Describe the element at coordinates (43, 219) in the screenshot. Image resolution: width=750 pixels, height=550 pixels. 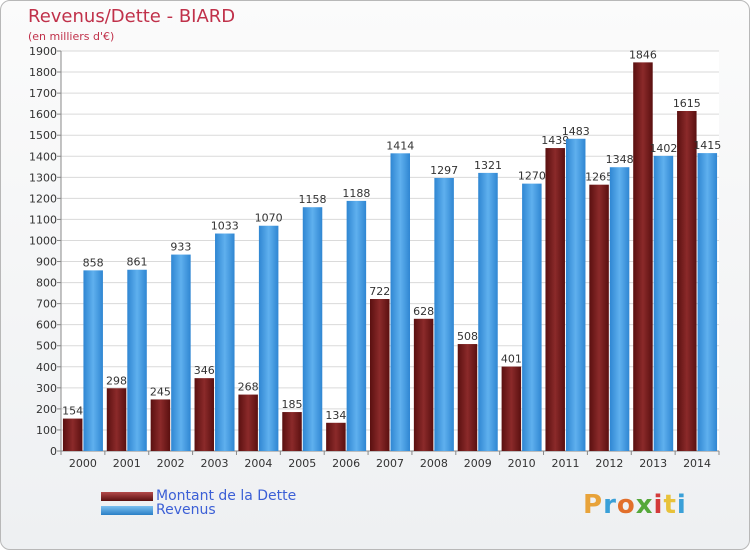
I see `y-tick-label: 1100` at that location.